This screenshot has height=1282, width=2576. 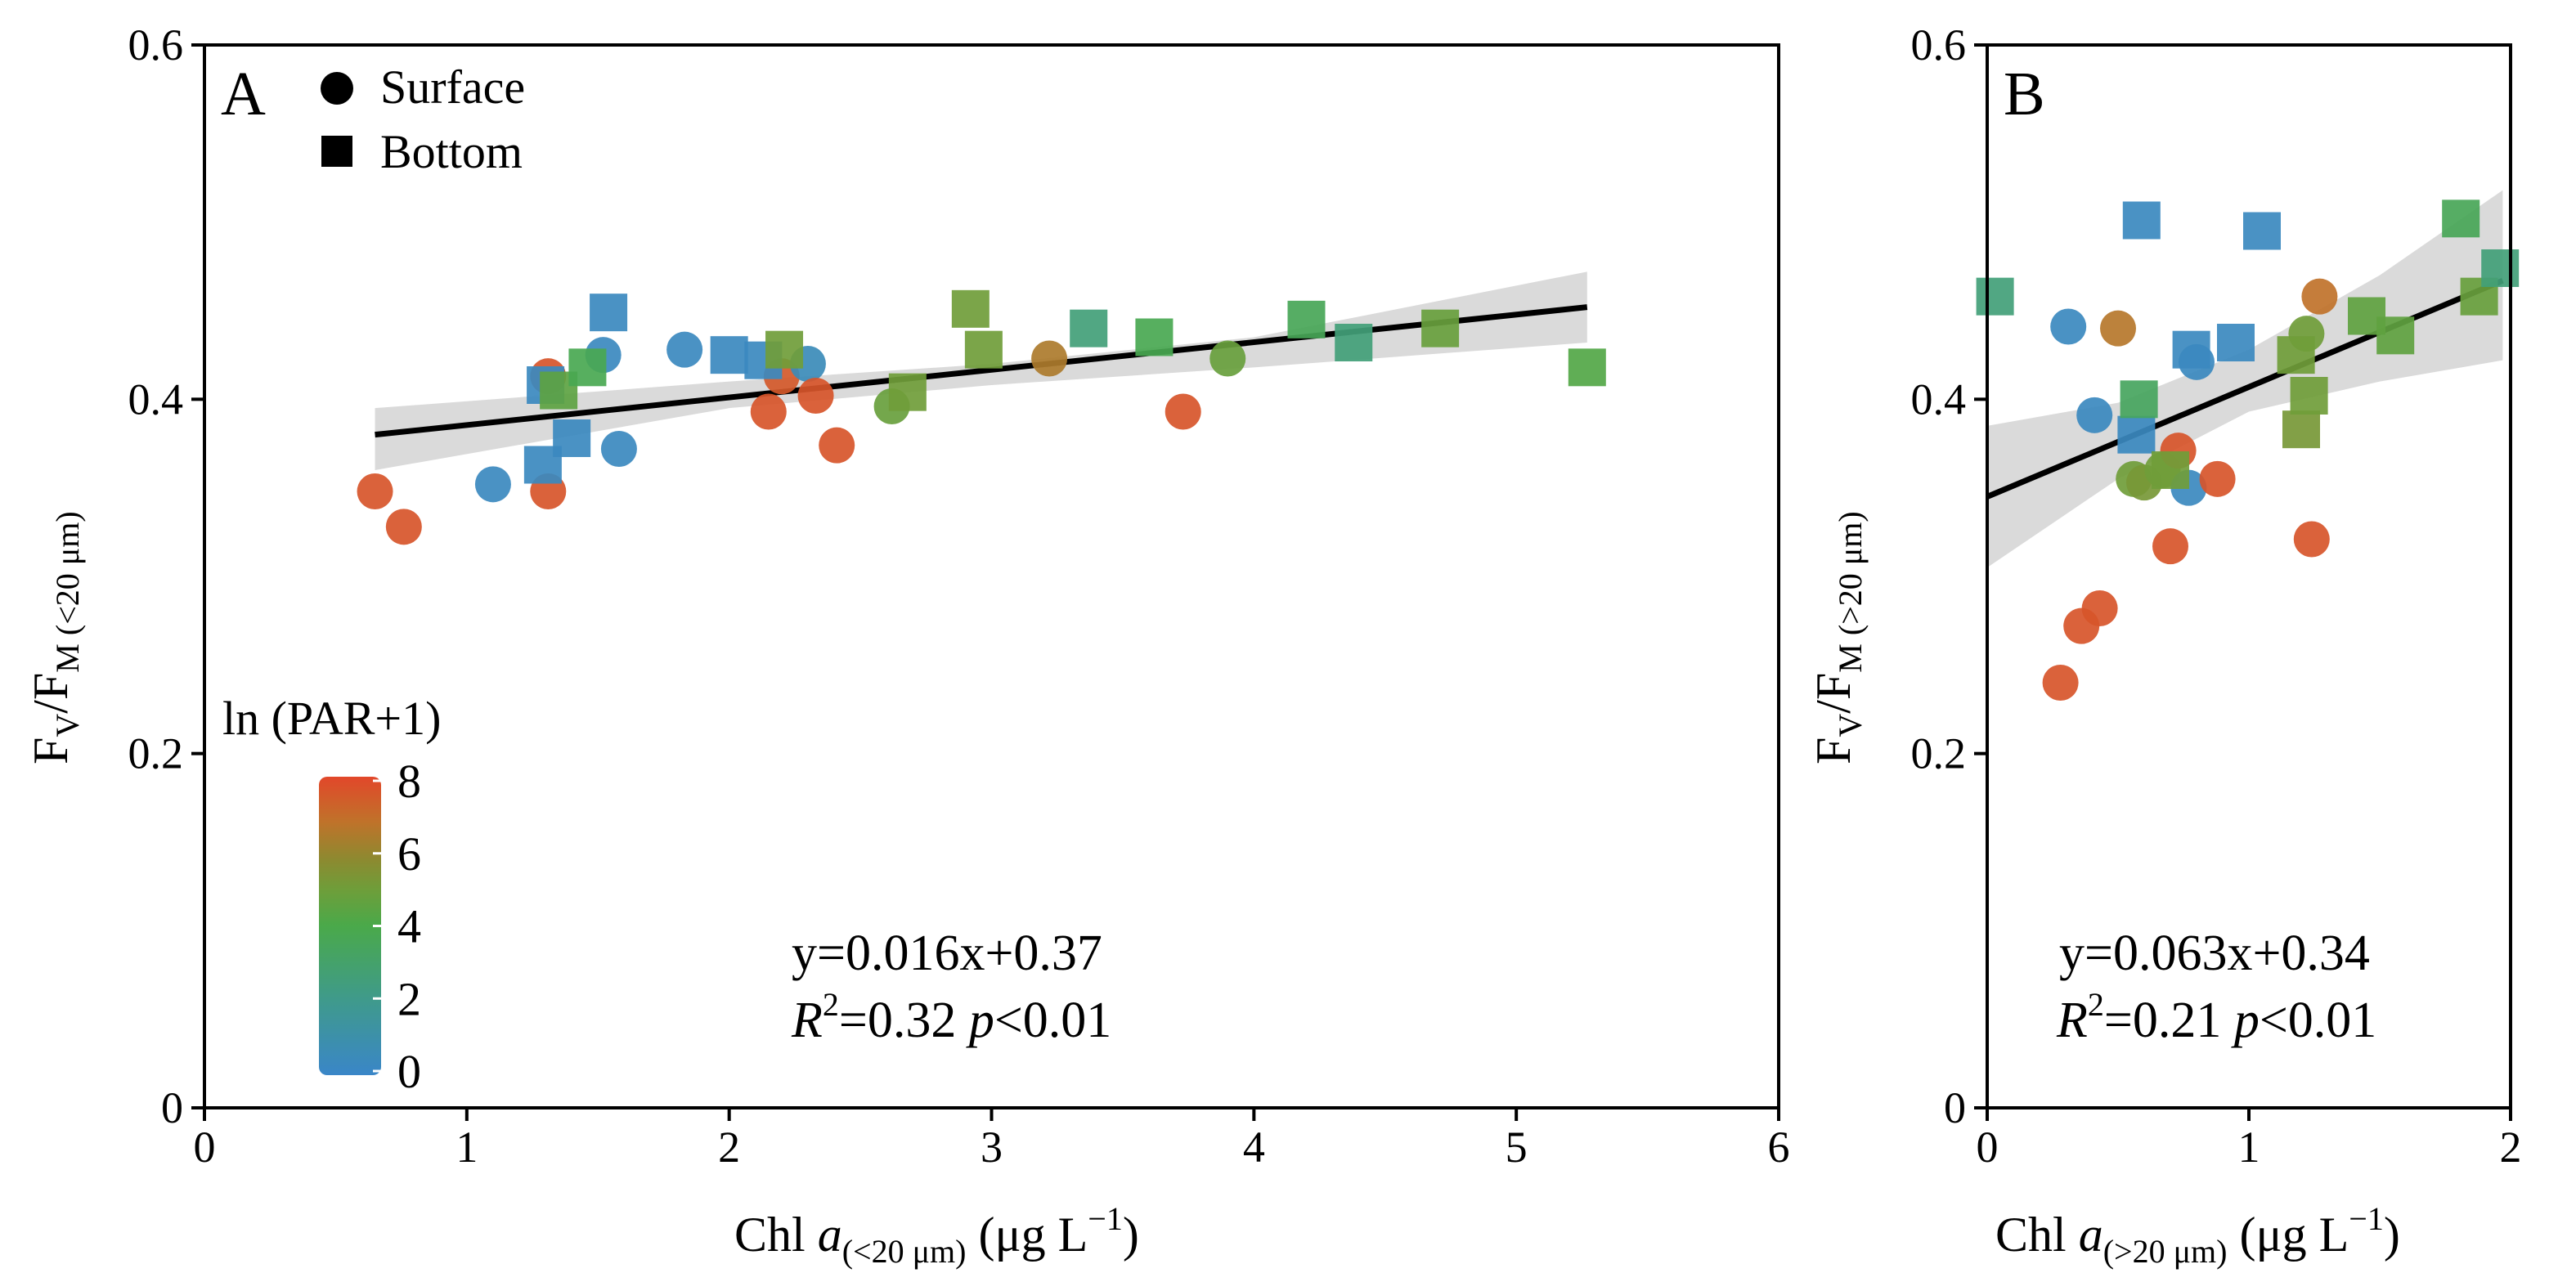 I want to click on panel-b-stats: R2=0.21 p<0.01, so click(x=2216, y=1017).